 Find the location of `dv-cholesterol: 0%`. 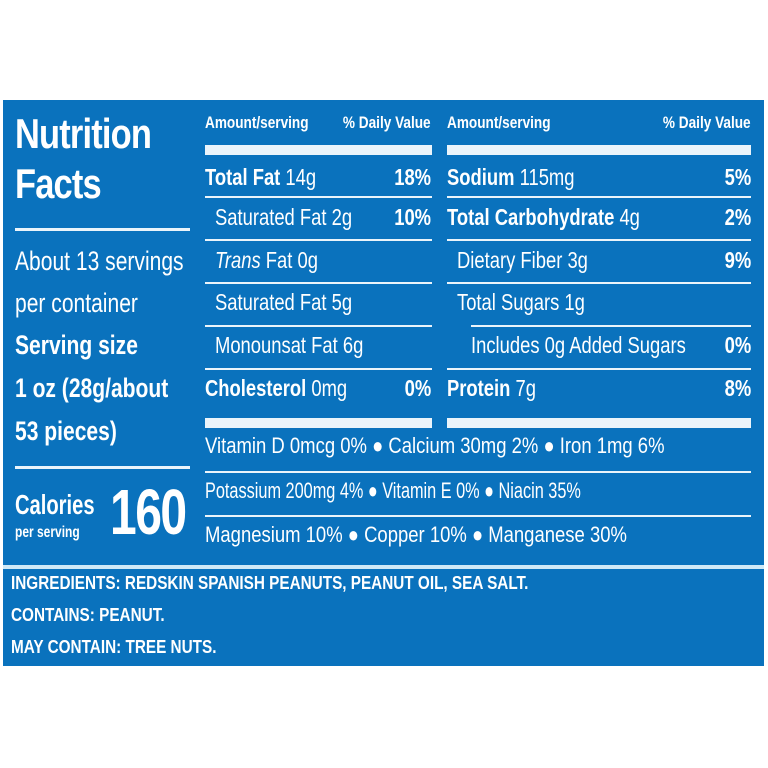

dv-cholesterol: 0% is located at coordinates (414, 388).